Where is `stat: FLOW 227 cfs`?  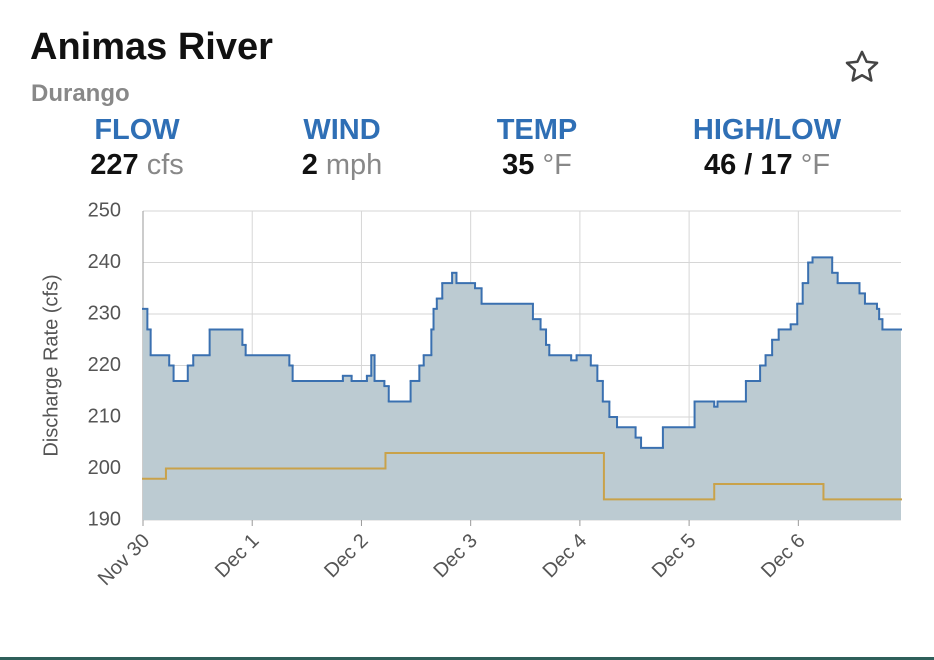
stat: FLOW 227 cfs is located at coordinates (137, 148).